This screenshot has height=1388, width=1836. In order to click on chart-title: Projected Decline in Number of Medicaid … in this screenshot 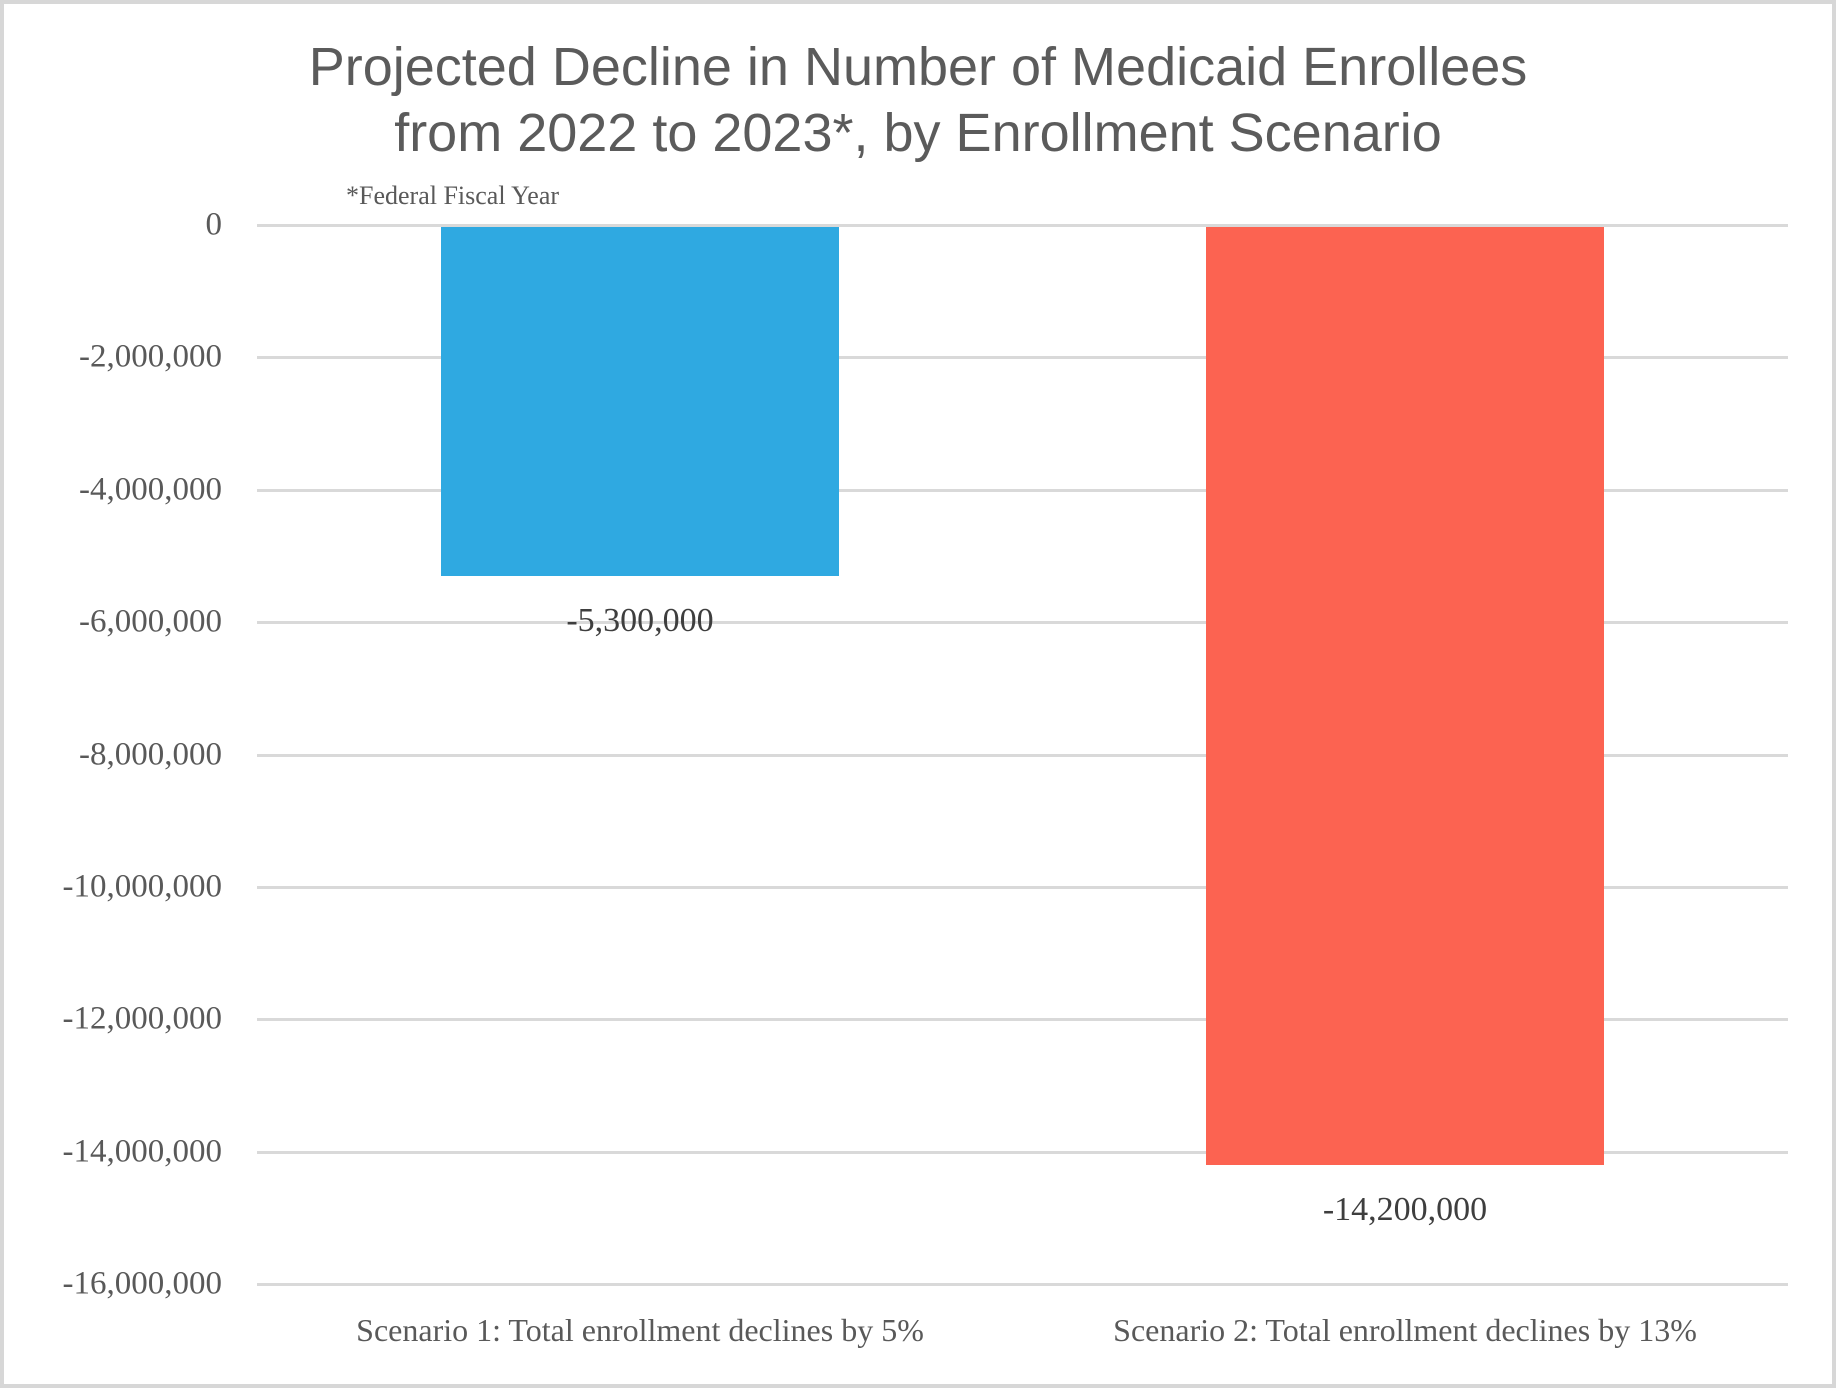, I will do `click(918, 100)`.